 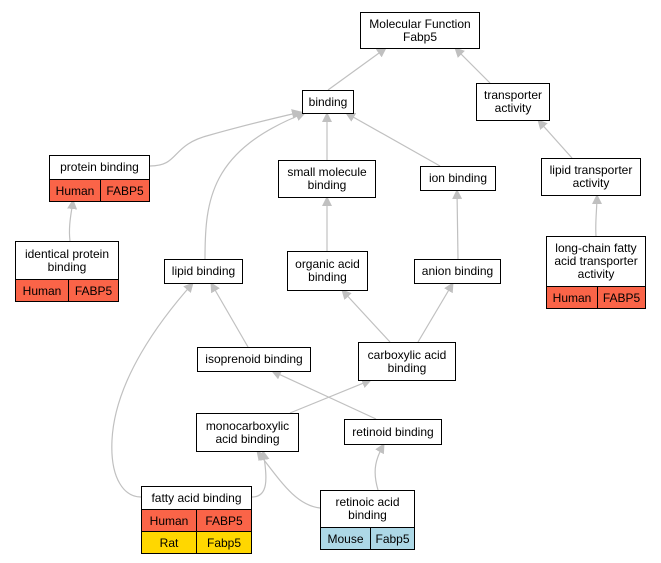 What do you see at coordinates (472, 65) in the screenshot?
I see `edge-transporter-to-mf` at bounding box center [472, 65].